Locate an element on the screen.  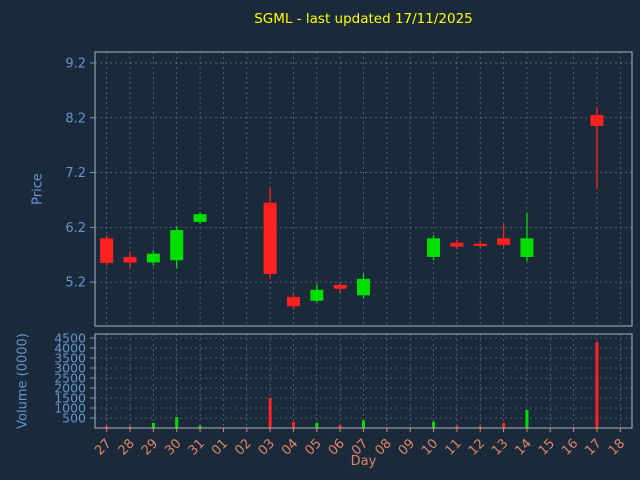
price-tick-label: 9.2 is located at coordinates (75, 63).